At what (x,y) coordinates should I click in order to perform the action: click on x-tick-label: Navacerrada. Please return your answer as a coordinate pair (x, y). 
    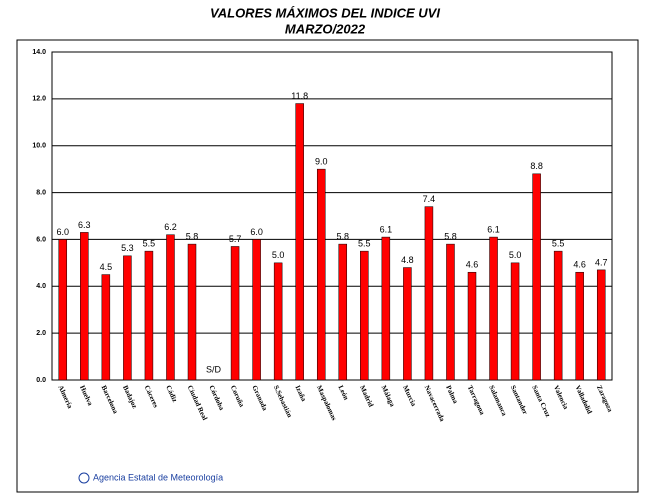
    Looking at the image, I should click on (435, 403).